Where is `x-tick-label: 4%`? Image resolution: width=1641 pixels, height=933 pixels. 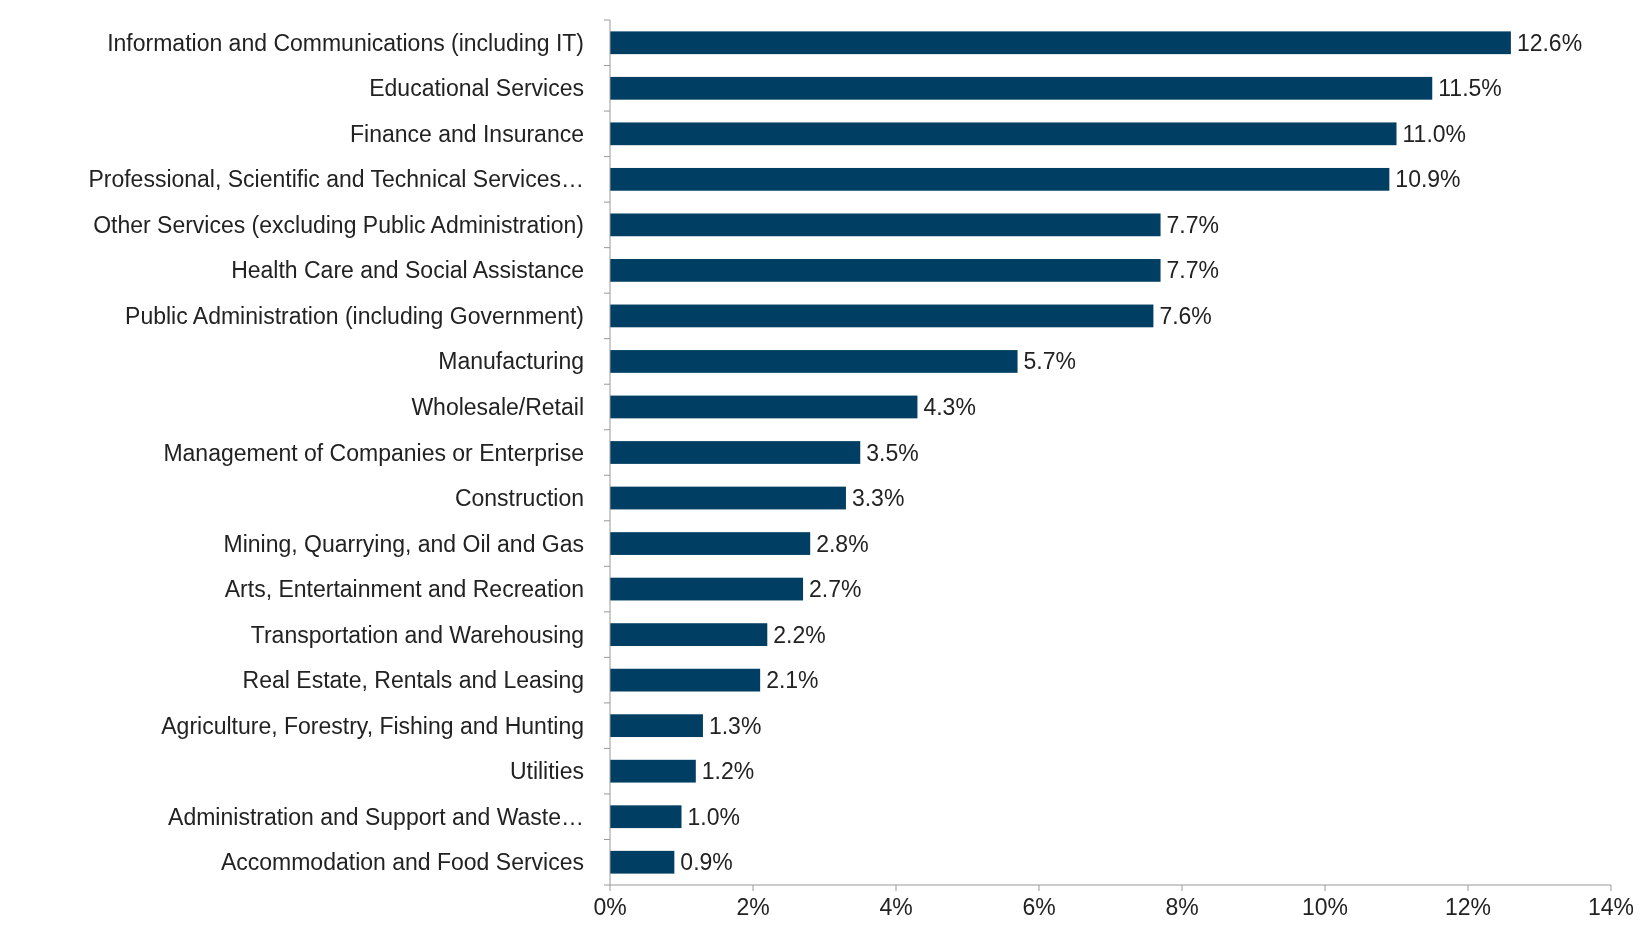 x-tick-label: 4% is located at coordinates (896, 907).